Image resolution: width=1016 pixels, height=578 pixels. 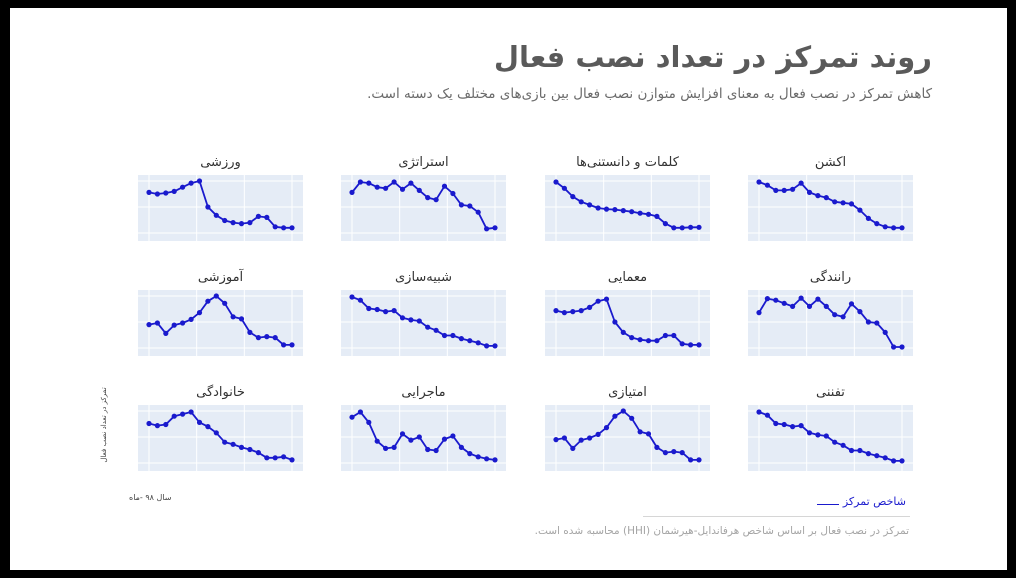 What do you see at coordinates (627, 428) in the screenshot?
I see `panel: امتیازی` at bounding box center [627, 428].